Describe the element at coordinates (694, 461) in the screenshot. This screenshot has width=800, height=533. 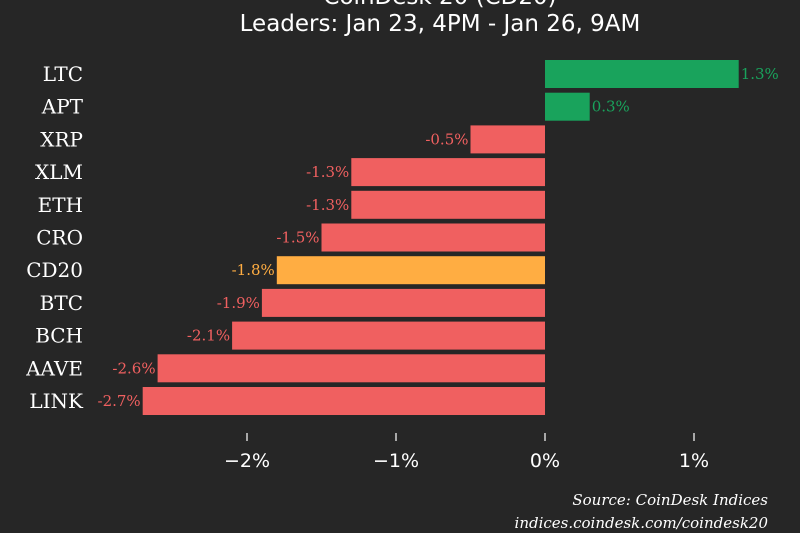
I see `x-tick-label: 1%` at that location.